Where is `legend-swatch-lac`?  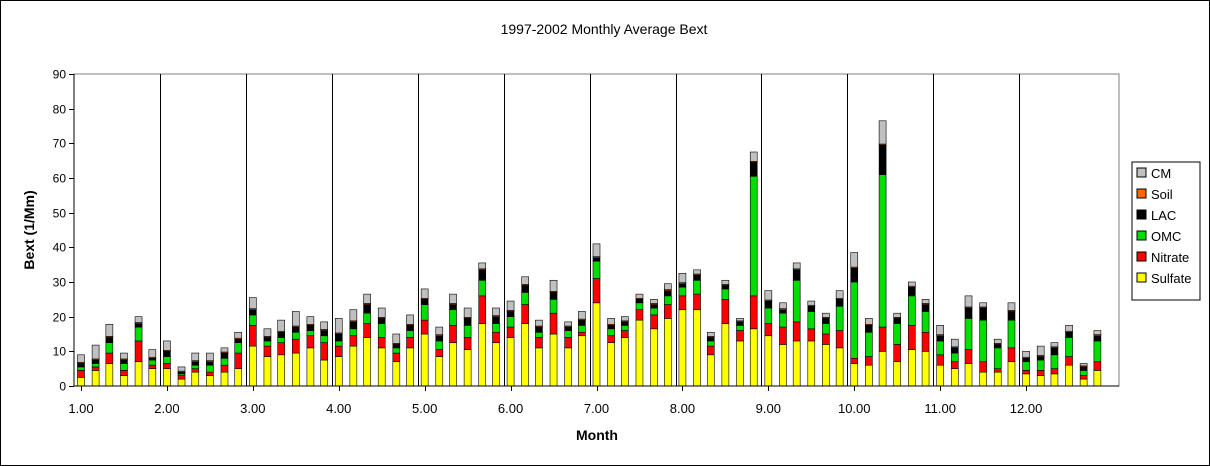
legend-swatch-lac is located at coordinates (1141, 214).